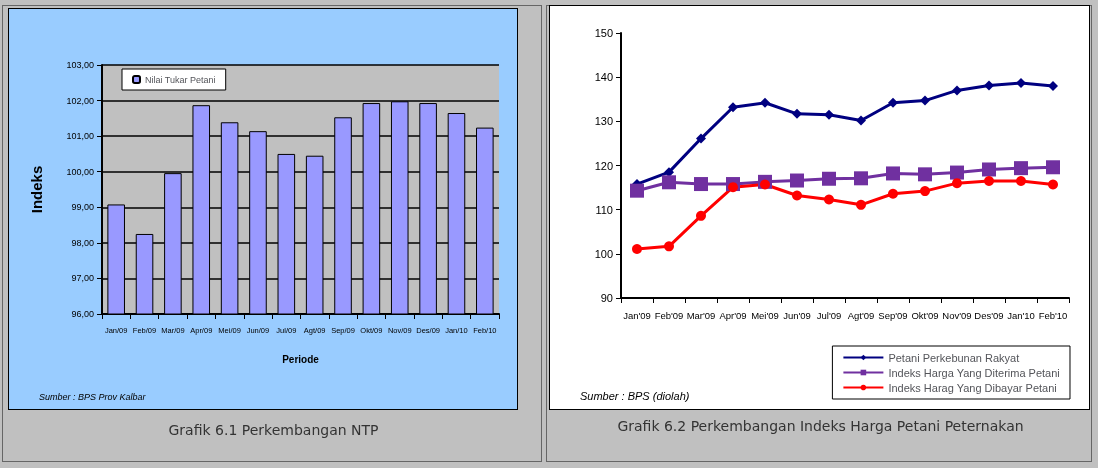 This screenshot has height=468, width=1098. What do you see at coordinates (954, 357) in the screenshot?
I see `legend-label: Petani Perkebunan Rakyat` at bounding box center [954, 357].